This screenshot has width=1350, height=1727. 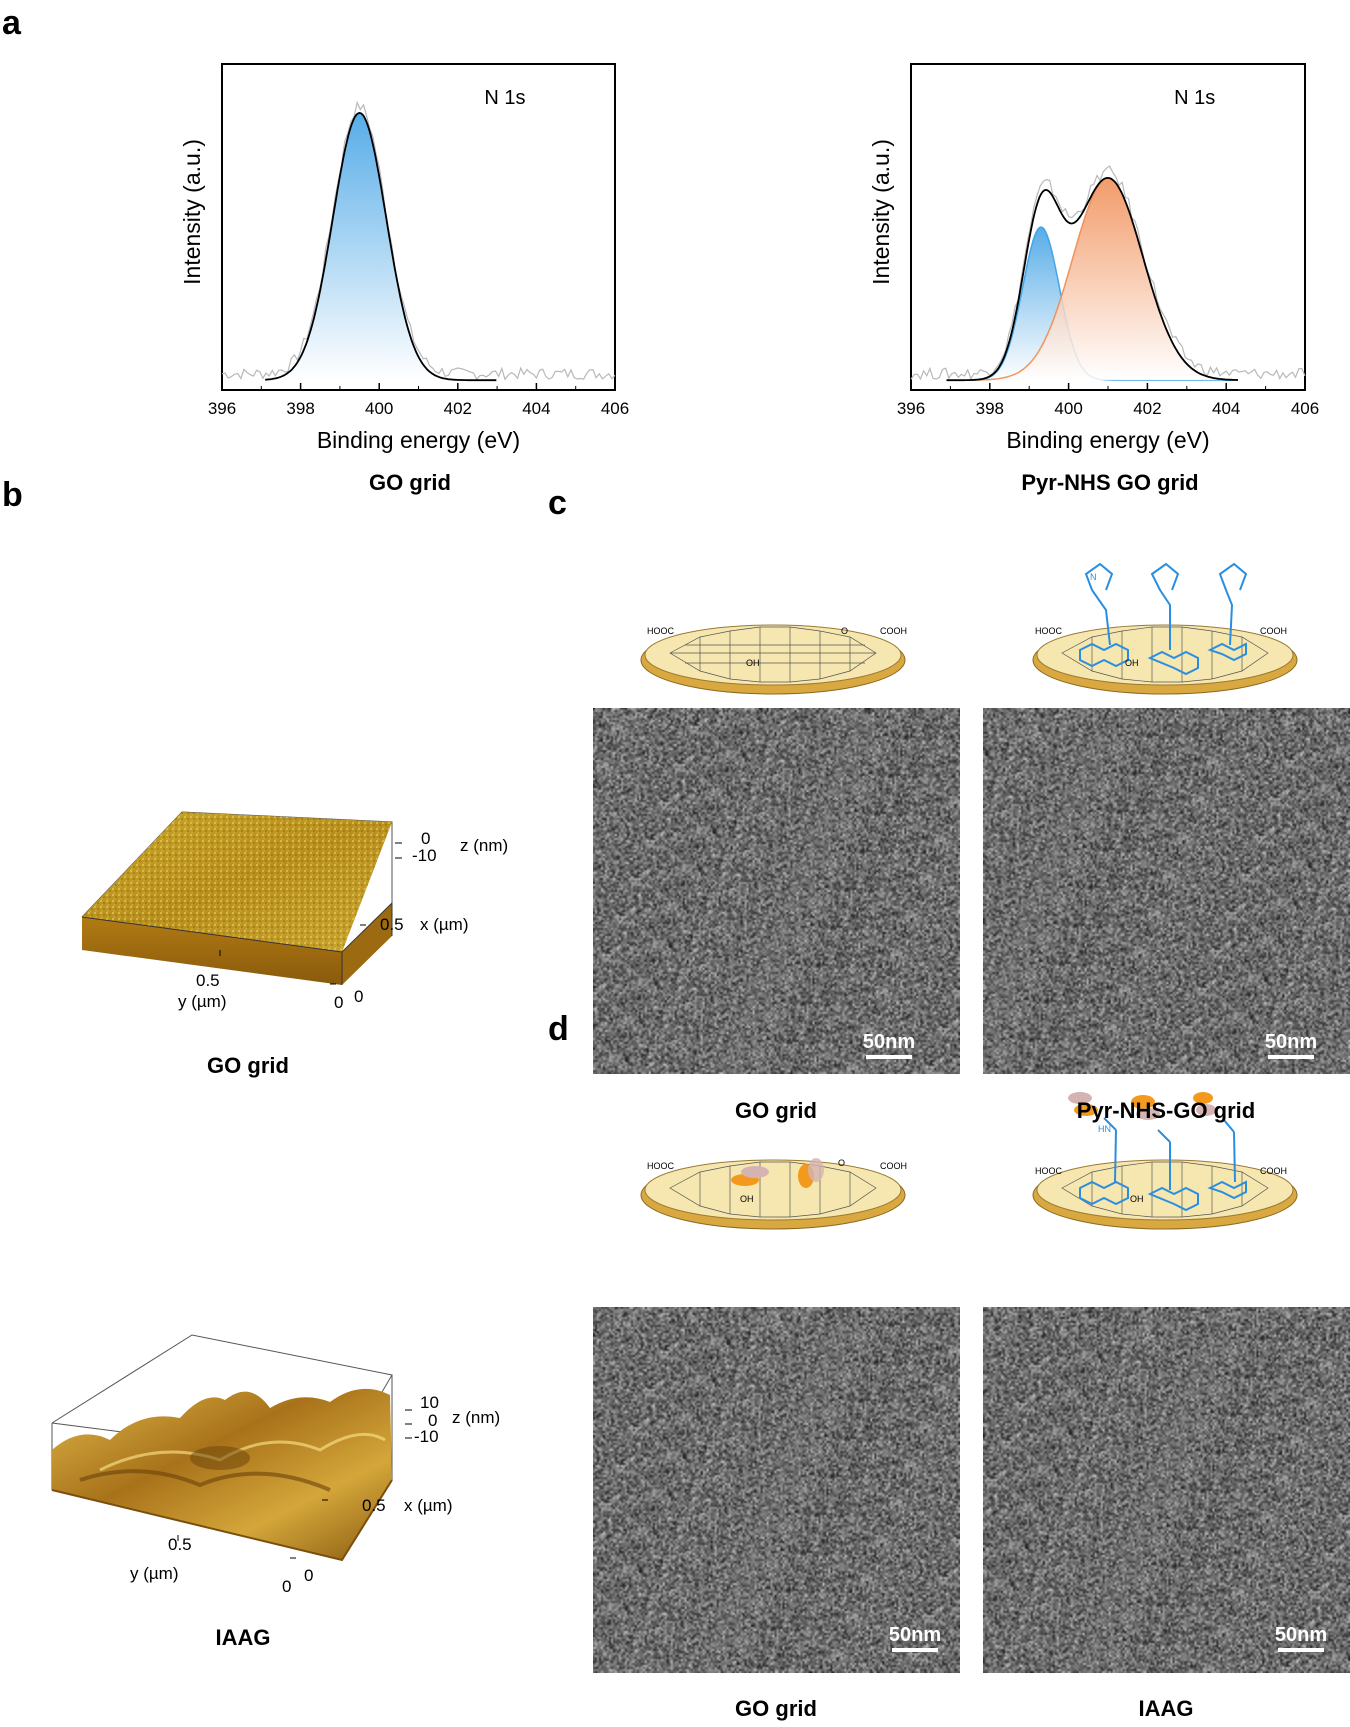 What do you see at coordinates (776, 1708) in the screenshot?
I see `em-caption-d-left: GO grid` at bounding box center [776, 1708].